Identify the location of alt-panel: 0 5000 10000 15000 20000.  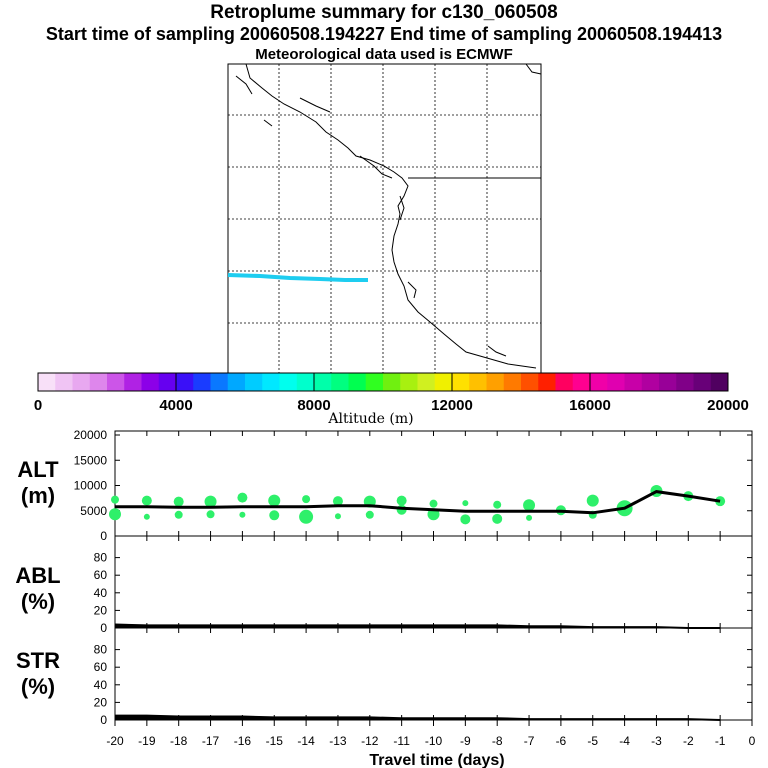
(413, 485).